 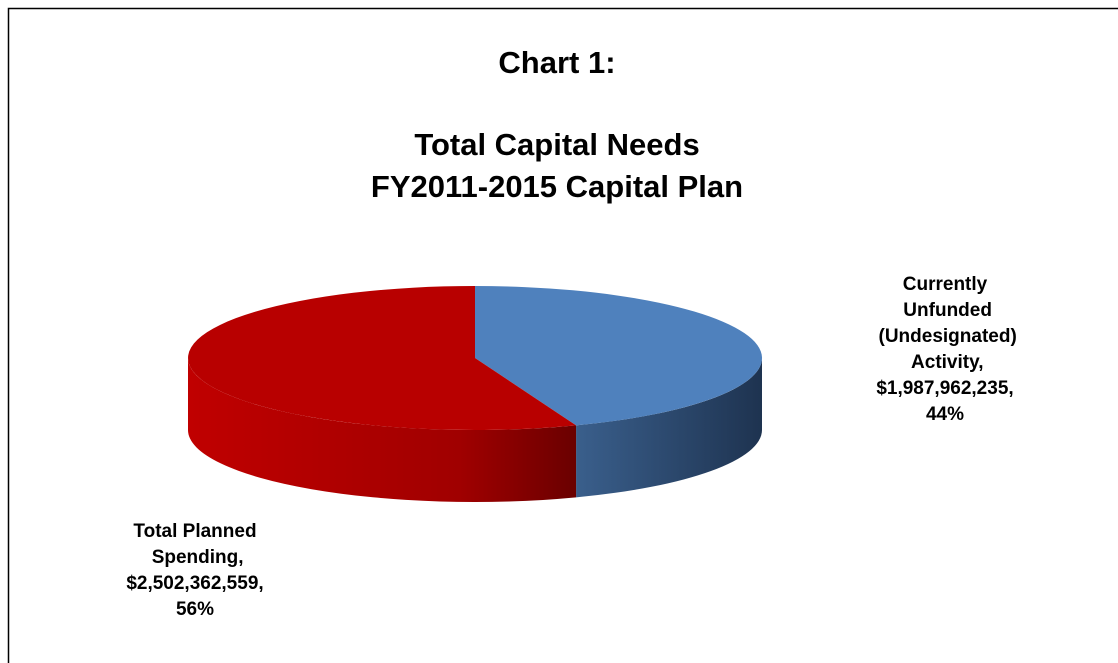 I want to click on chart-subtitle: FY2011-2015 Capital Plan, so click(x=557, y=186).